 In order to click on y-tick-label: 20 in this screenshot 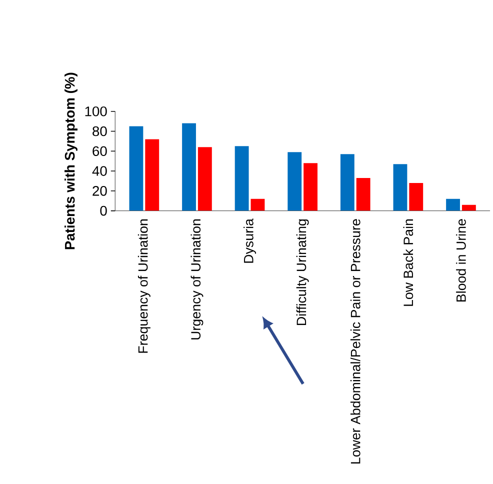, I will do `click(99, 191)`.